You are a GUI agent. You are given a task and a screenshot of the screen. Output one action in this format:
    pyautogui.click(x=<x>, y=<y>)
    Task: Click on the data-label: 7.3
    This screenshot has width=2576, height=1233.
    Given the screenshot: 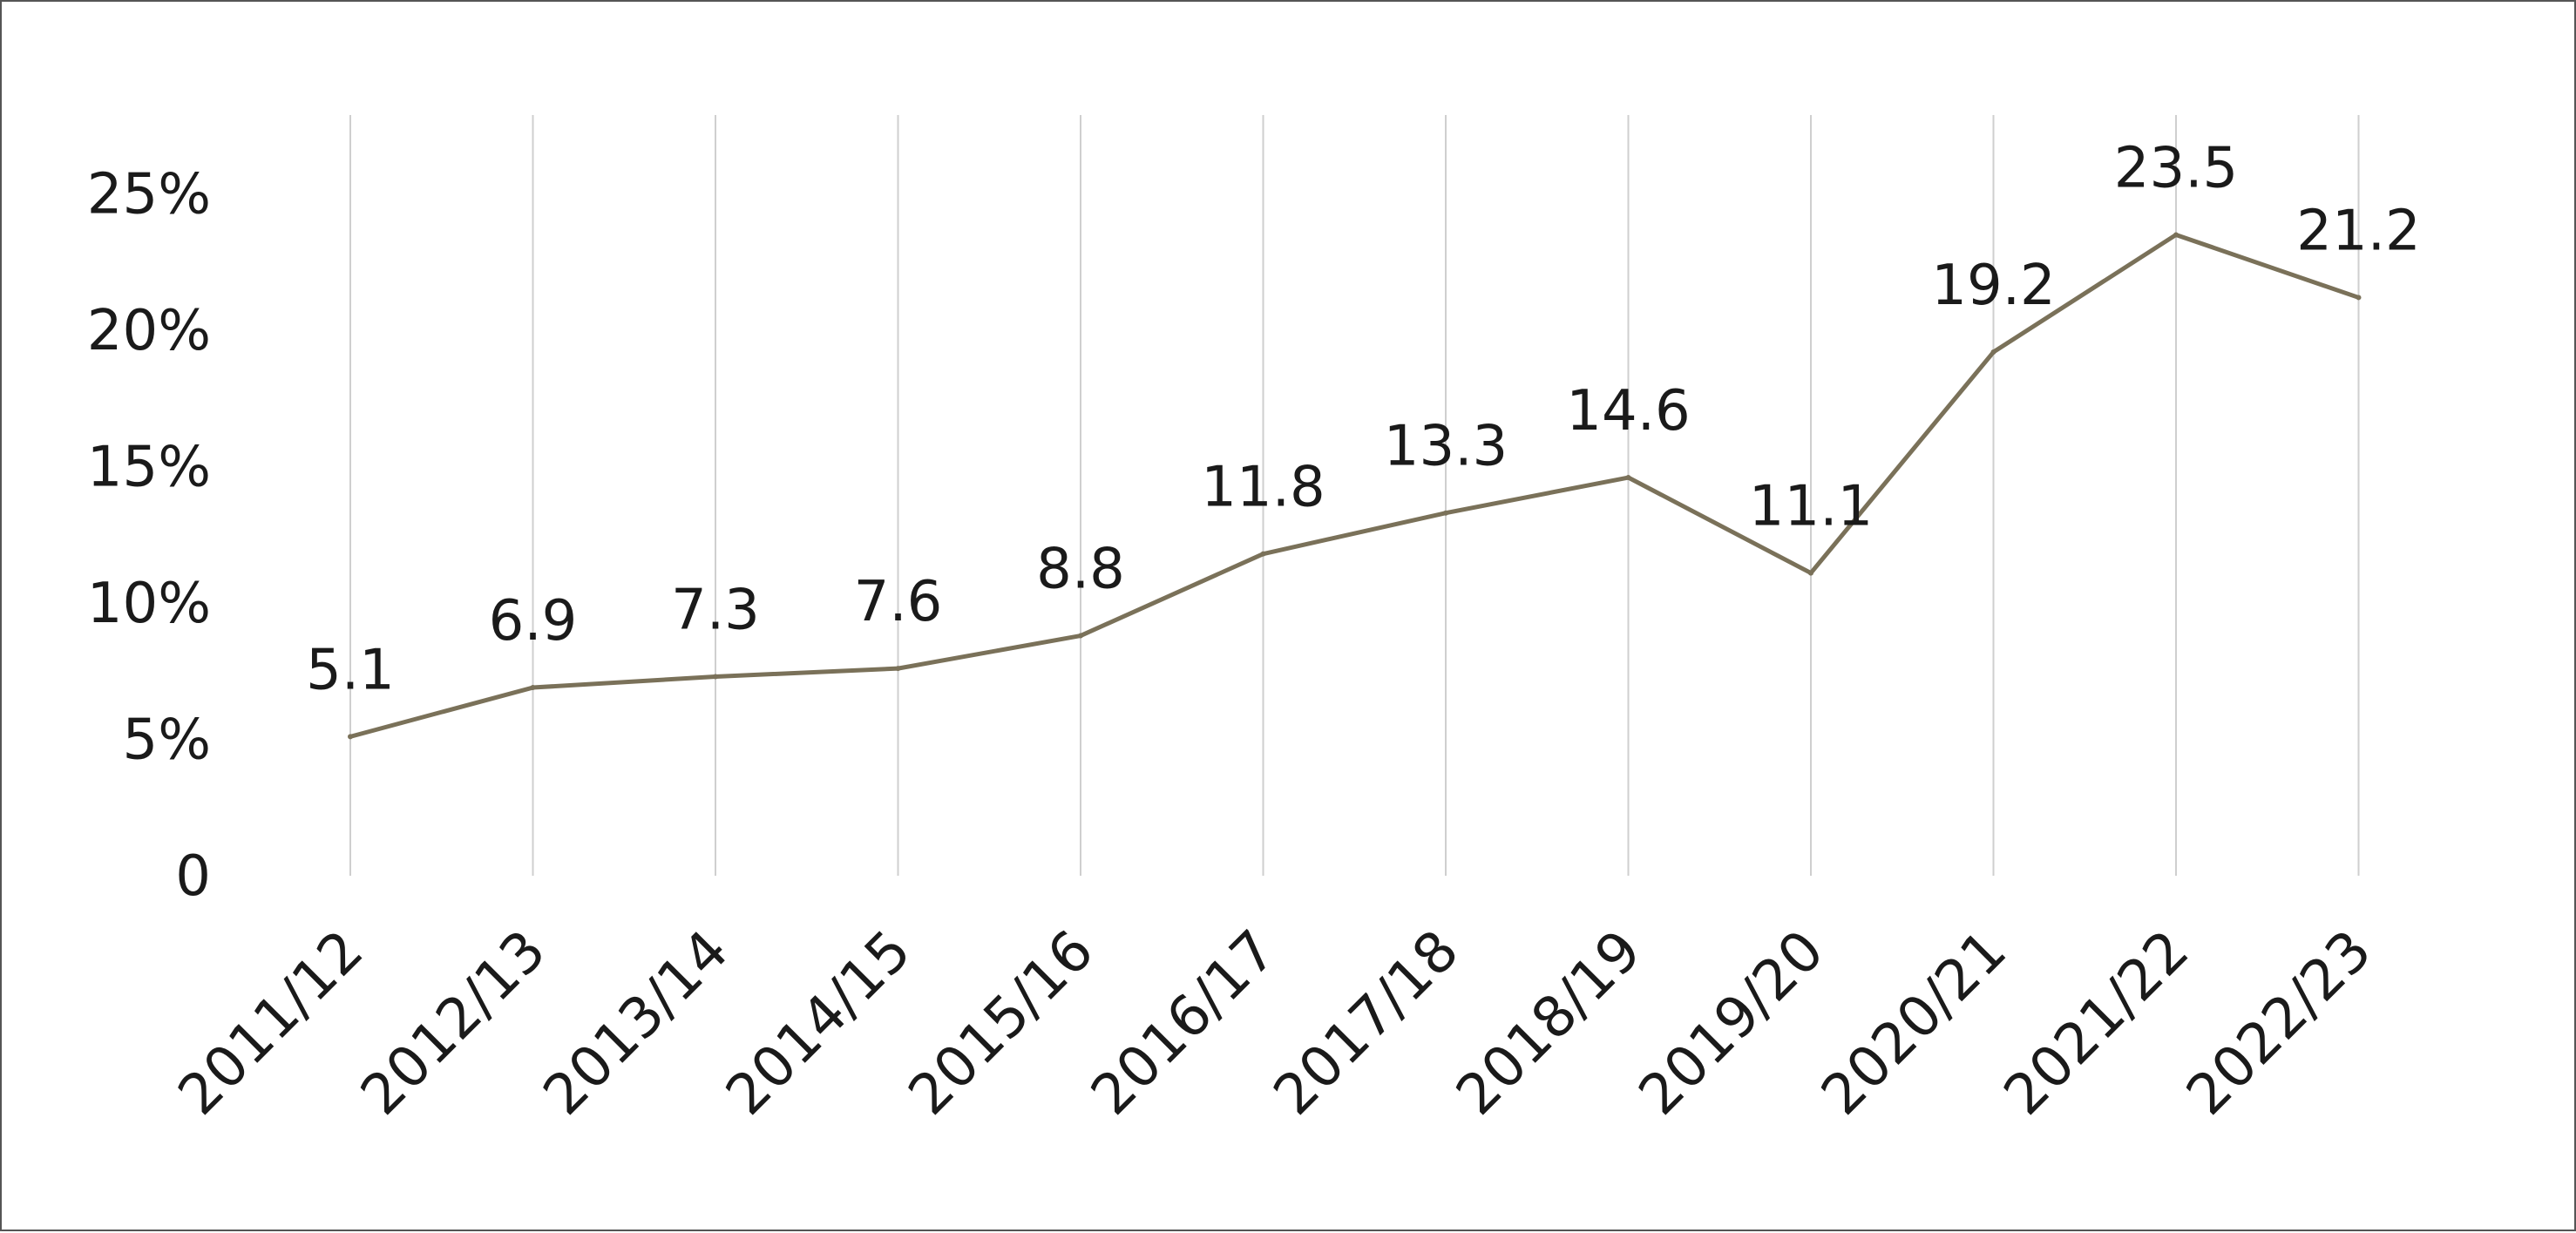 What is the action you would take?
    pyautogui.click(x=716, y=611)
    